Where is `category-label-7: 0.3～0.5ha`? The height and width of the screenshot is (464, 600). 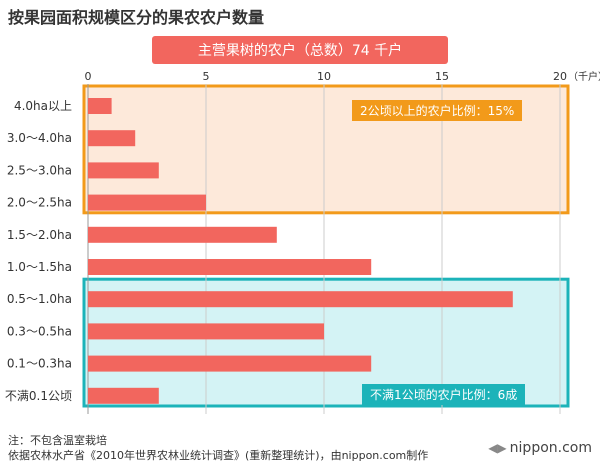
category-label-7: 0.3～0.5ha is located at coordinates (39, 331).